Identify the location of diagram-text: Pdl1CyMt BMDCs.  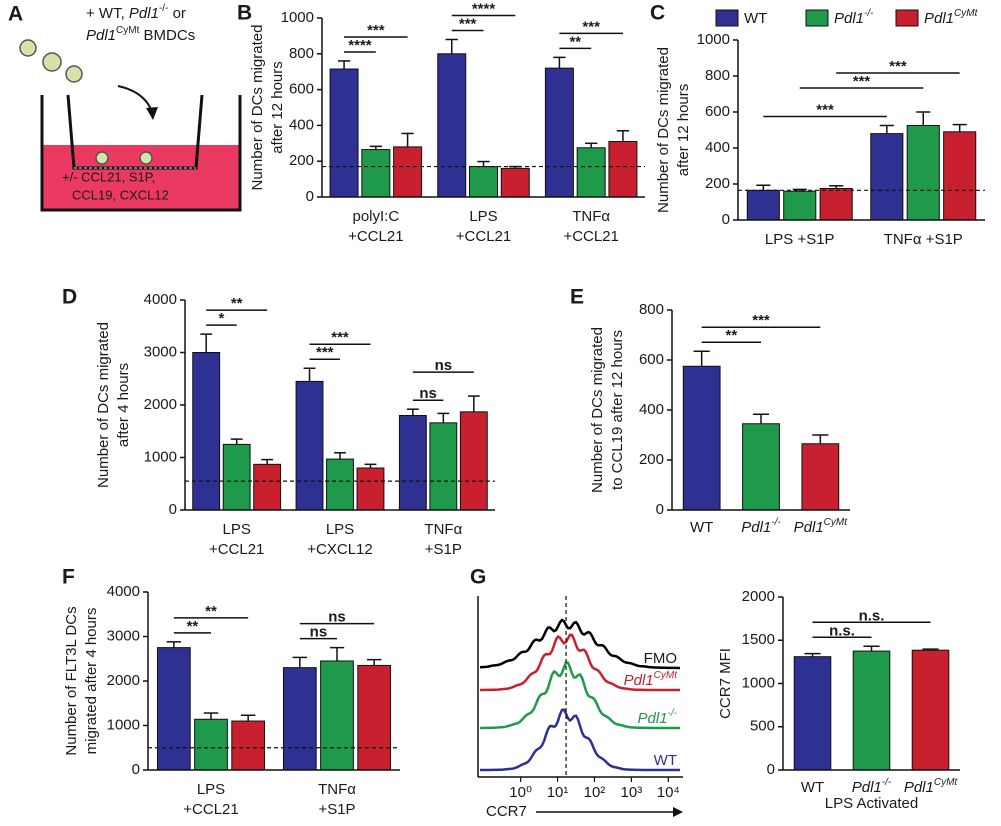
(140, 34).